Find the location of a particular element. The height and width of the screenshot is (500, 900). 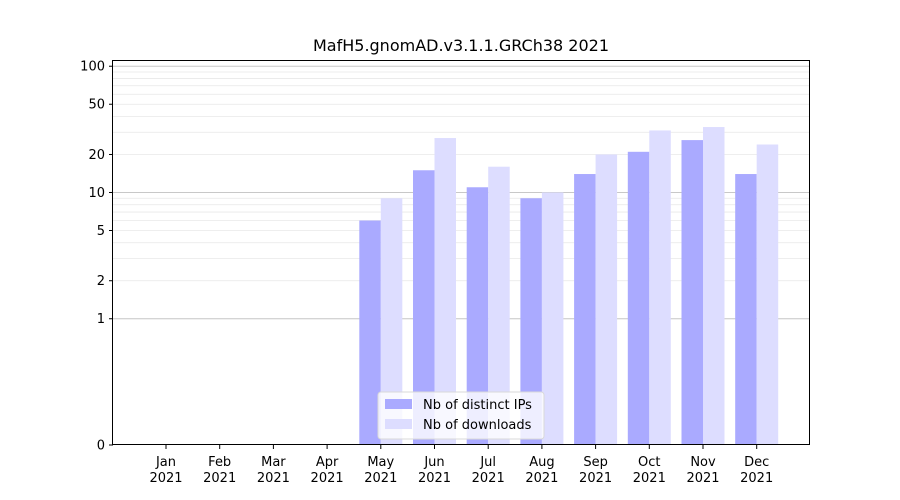

y-tick-label: 10 is located at coordinates (96, 193).